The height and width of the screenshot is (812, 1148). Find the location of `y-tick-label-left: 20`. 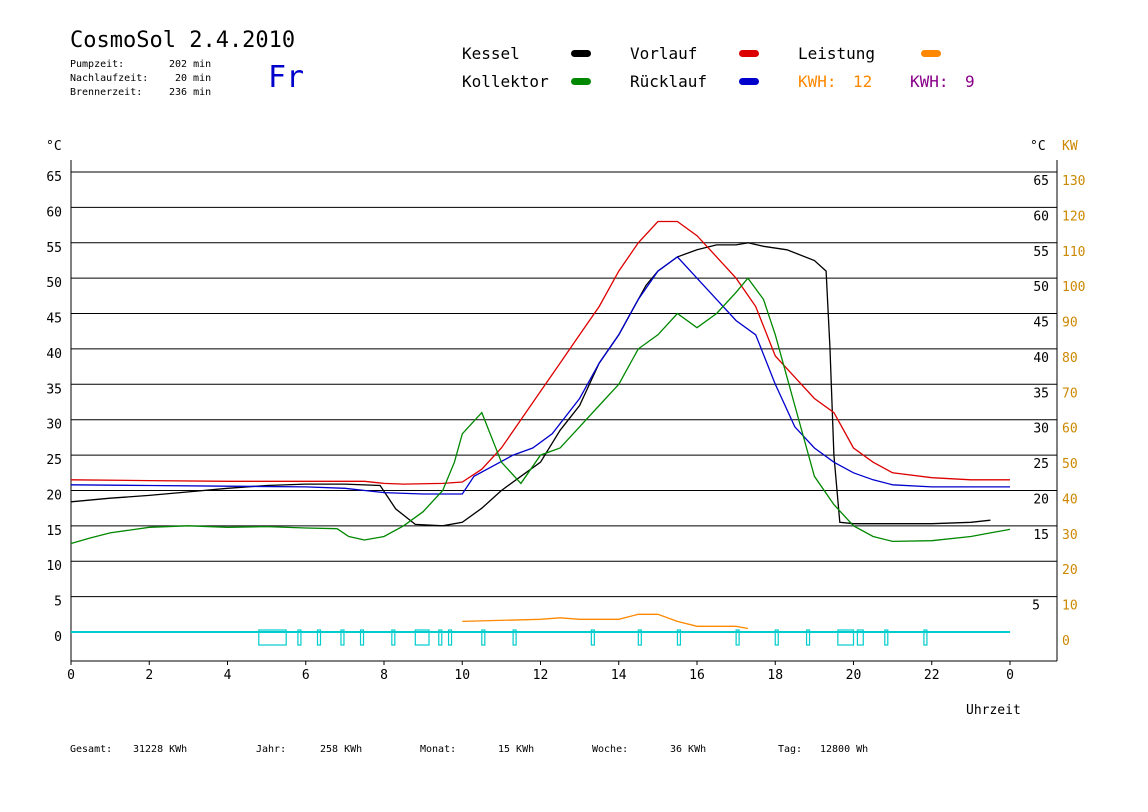

y-tick-label-left: 20 is located at coordinates (54, 495).